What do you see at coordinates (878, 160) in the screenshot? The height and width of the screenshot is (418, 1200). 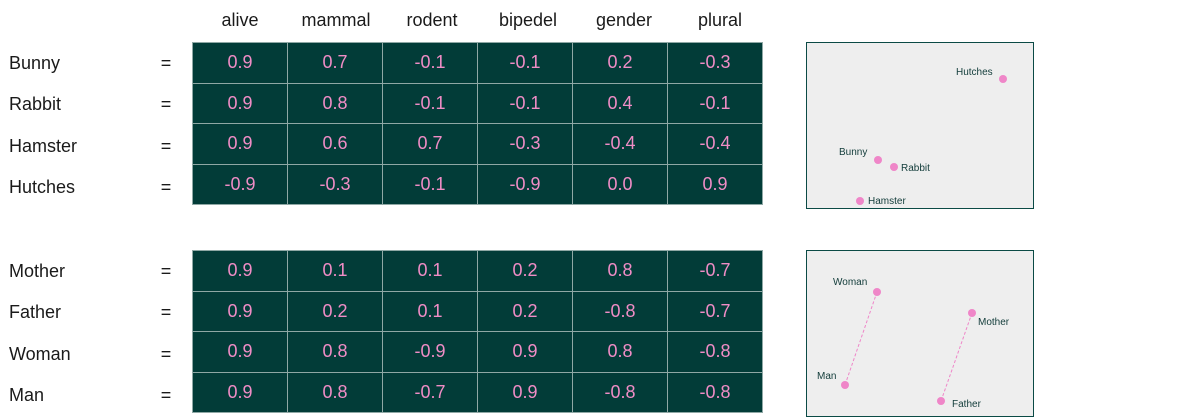 I see `point-bunny` at bounding box center [878, 160].